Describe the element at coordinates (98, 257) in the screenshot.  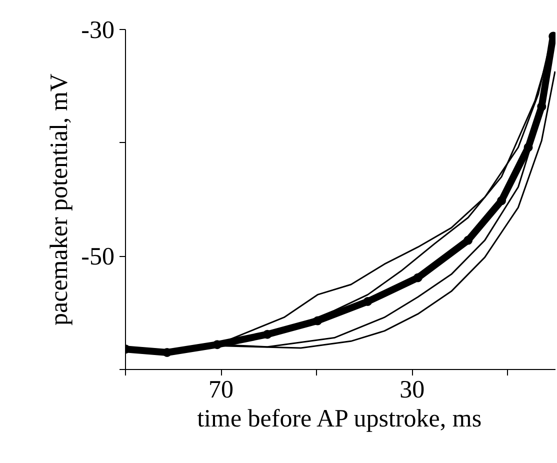
I see `y-tick-label: -50` at that location.